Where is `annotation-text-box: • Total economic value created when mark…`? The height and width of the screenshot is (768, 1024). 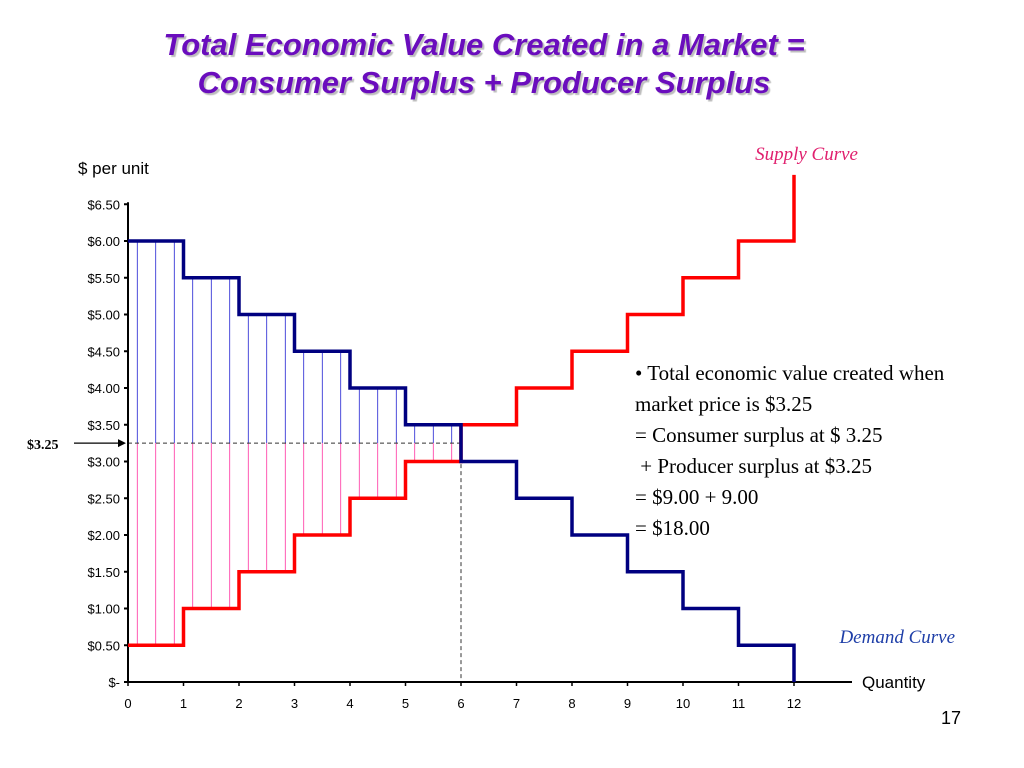 annotation-text-box: • Total economic value created when mark… is located at coordinates (827, 451).